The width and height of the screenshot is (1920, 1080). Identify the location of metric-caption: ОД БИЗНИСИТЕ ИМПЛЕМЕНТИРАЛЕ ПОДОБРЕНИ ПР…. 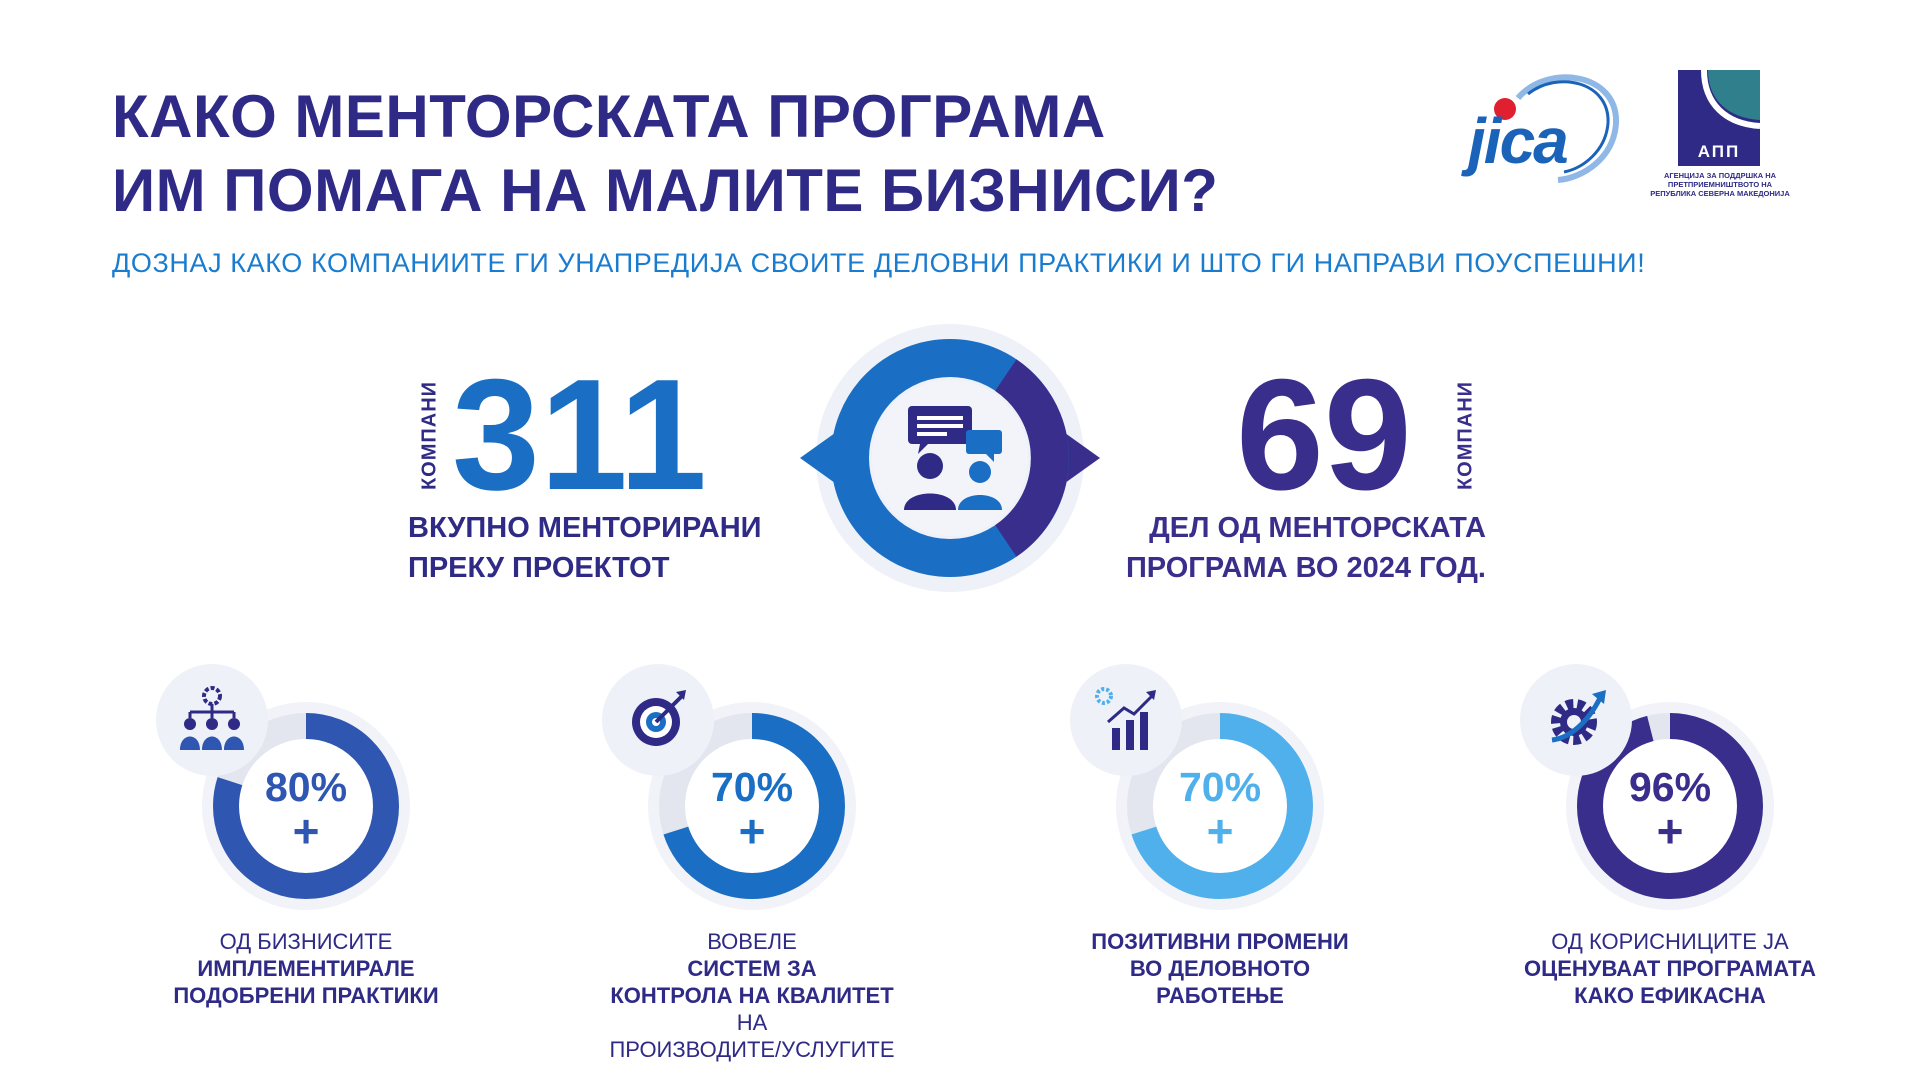
(306, 968).